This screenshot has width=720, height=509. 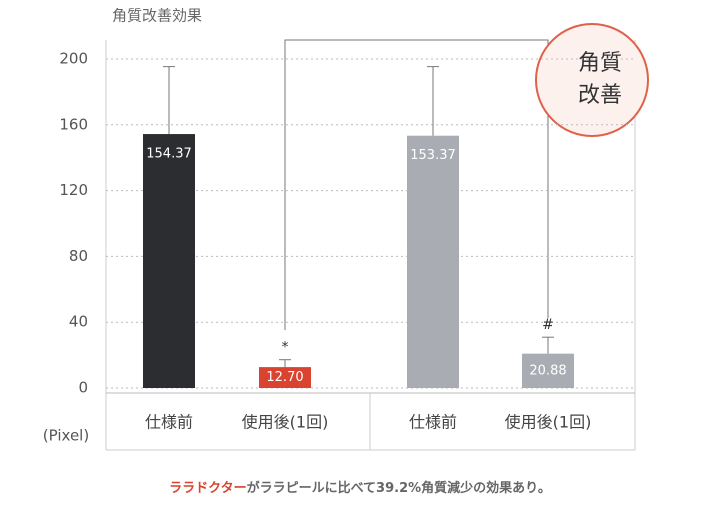 I want to click on y-tick-label: 40, so click(x=78, y=322).